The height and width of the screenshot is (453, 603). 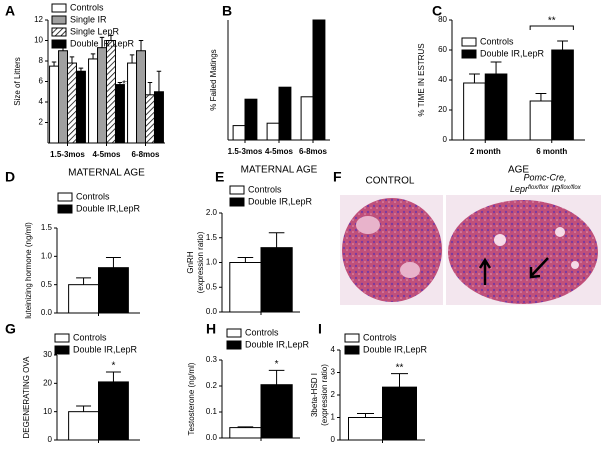 I want to click on y-tick-label: 0.5, so click(x=47, y=284).